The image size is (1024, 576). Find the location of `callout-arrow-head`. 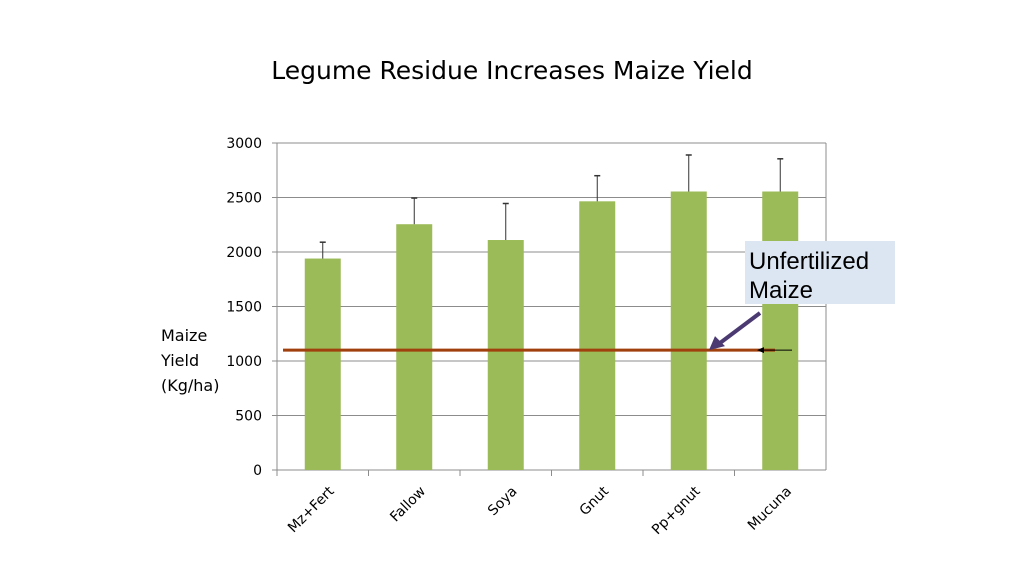

callout-arrow-head is located at coordinates (717, 343).